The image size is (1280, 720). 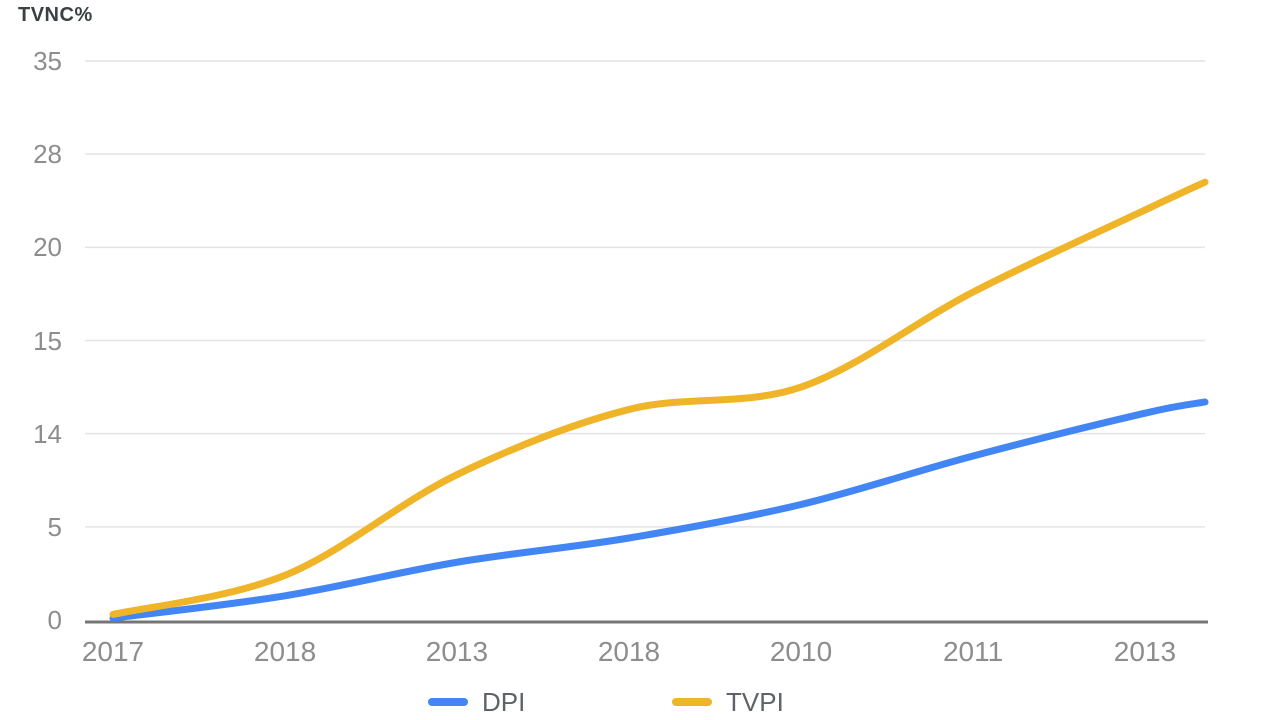 What do you see at coordinates (47, 61) in the screenshot?
I see `y-tick-label: 35` at bounding box center [47, 61].